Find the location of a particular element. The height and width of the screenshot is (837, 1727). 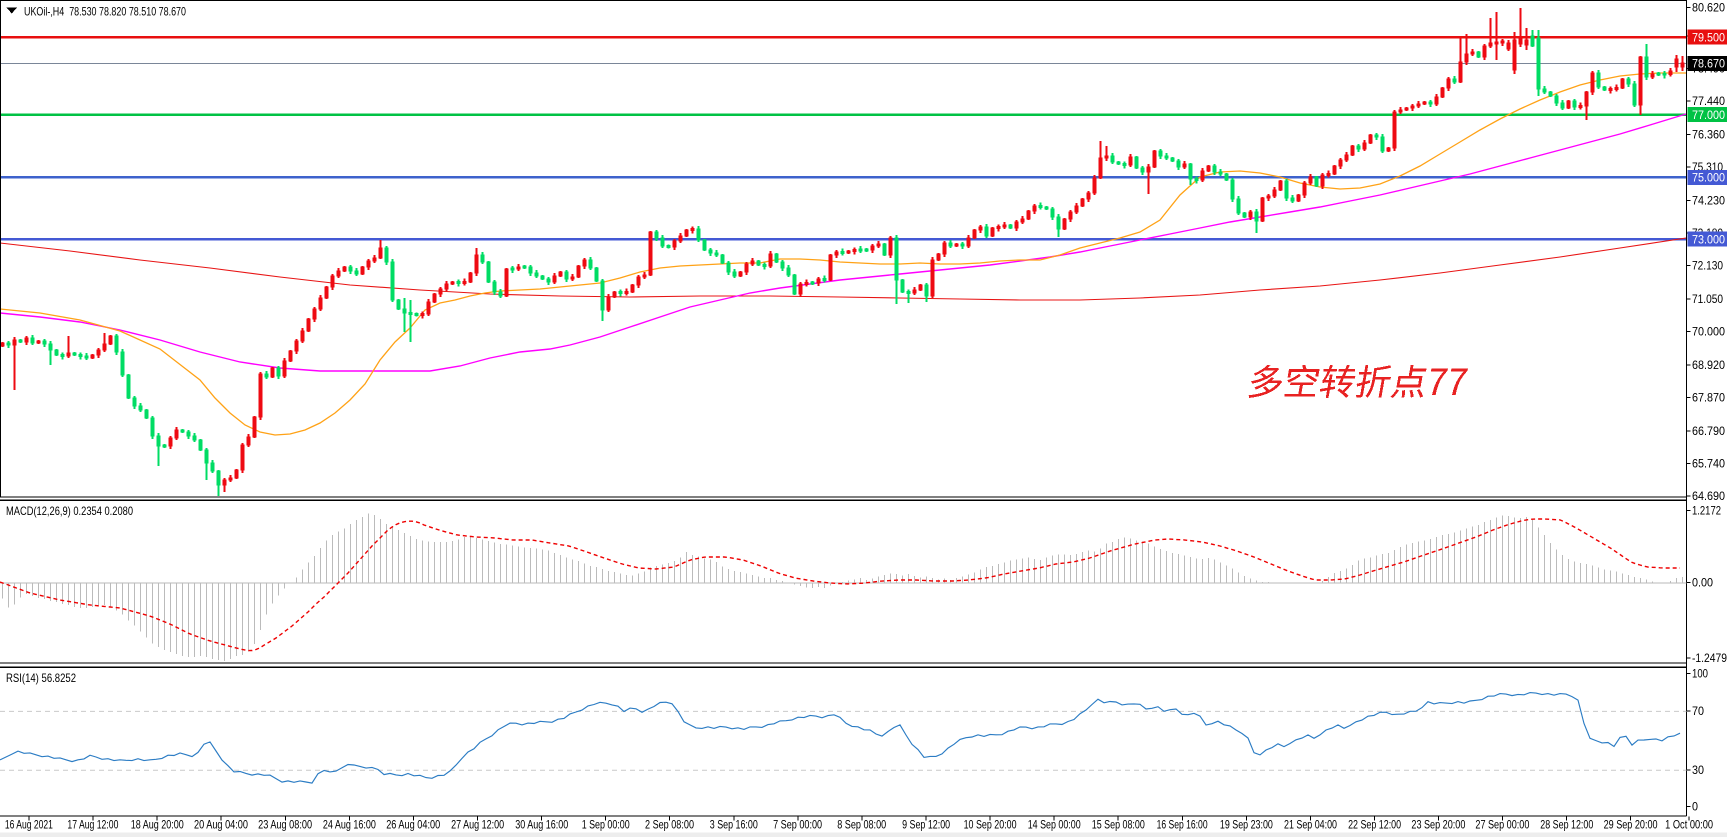

svg-text: 23 Sep 20:00 is located at coordinates (1438, 825).